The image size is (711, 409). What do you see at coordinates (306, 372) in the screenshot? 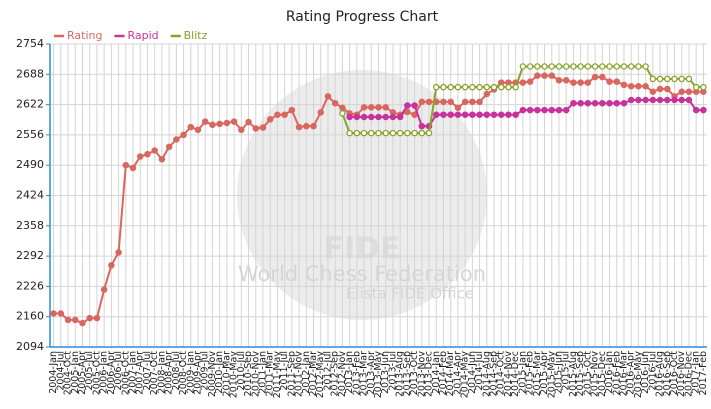
I see `x-tick-label: 2012-Jan` at bounding box center [306, 372].